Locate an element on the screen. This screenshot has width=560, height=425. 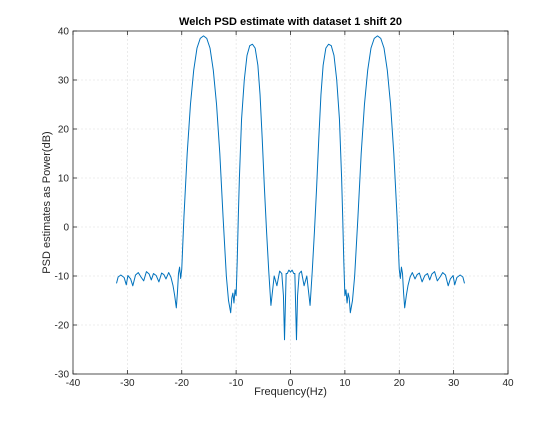
x-tick-label: -10 is located at coordinates (236, 383).